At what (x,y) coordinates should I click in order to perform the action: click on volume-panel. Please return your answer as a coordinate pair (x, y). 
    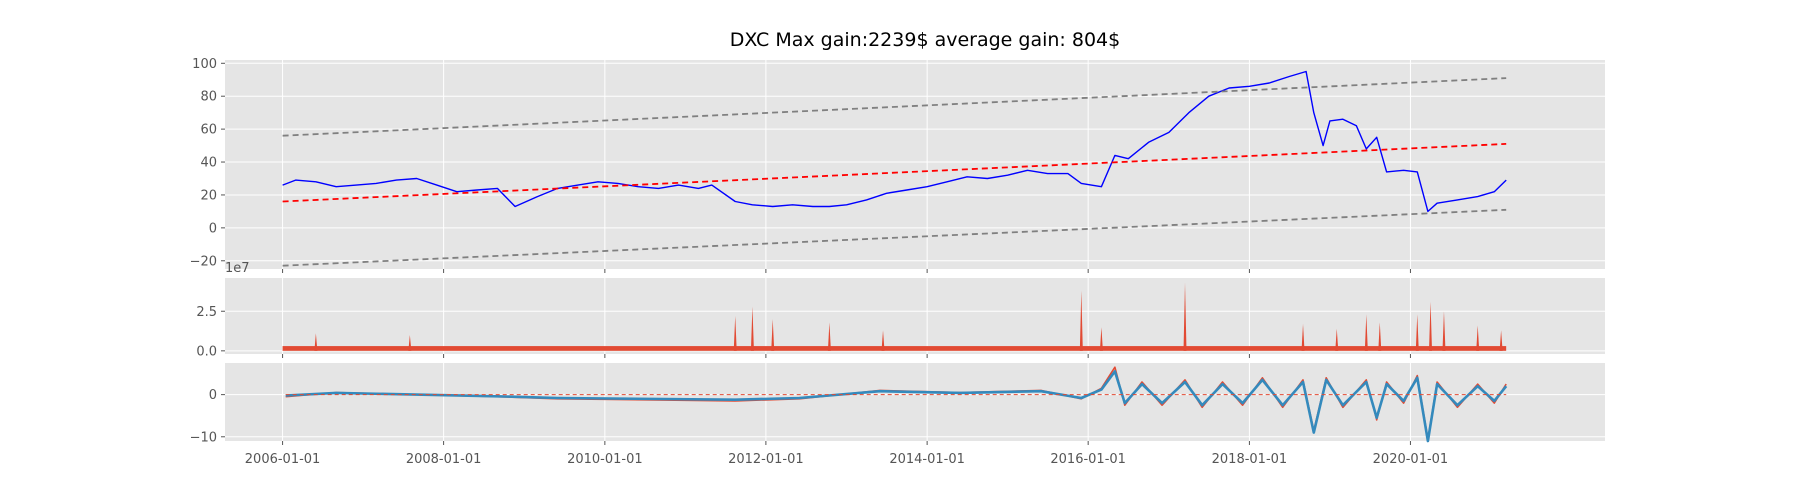
    Looking at the image, I should click on (894, 316).